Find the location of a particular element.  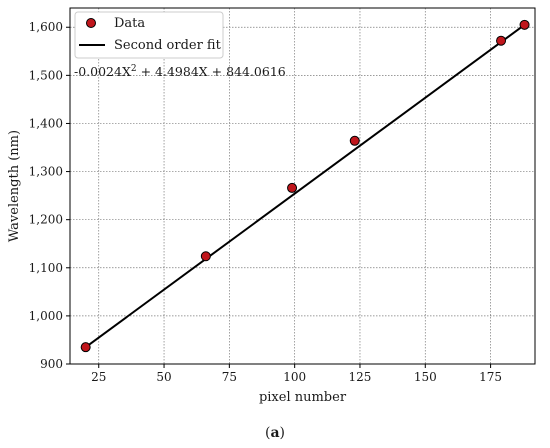

caption-close-paren: ) is located at coordinates (282, 433).